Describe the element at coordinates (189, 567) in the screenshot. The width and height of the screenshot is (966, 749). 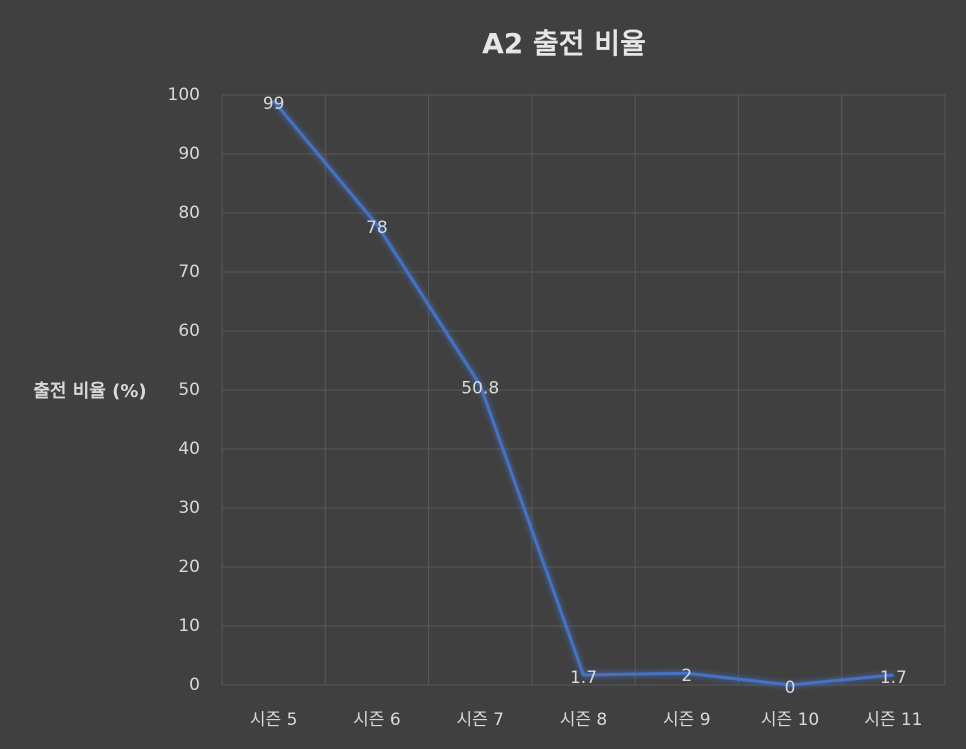
I see `y-tick-label: 20` at that location.